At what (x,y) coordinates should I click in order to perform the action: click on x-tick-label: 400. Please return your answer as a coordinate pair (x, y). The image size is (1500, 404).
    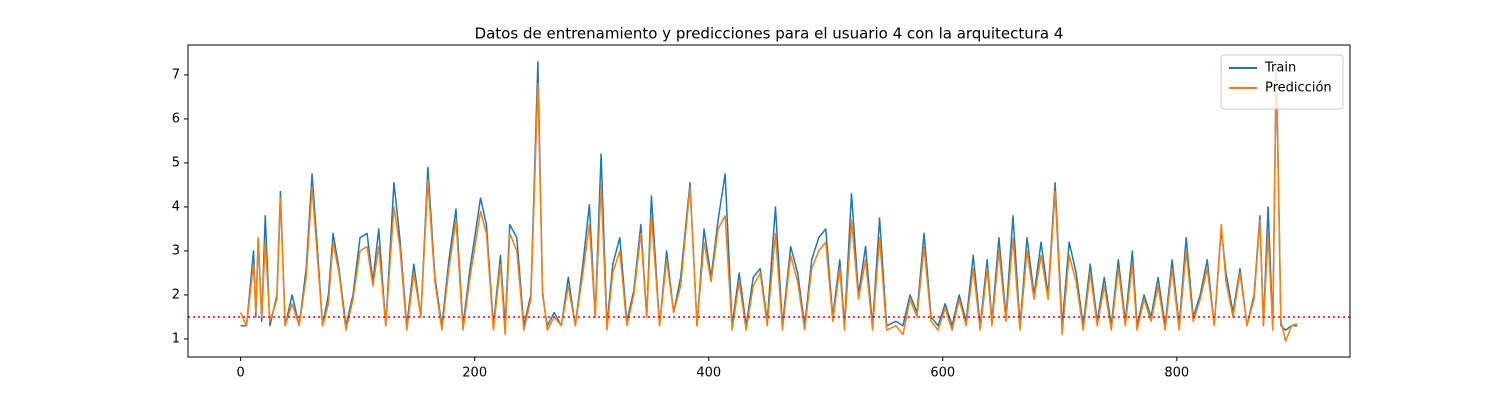
    Looking at the image, I should click on (708, 373).